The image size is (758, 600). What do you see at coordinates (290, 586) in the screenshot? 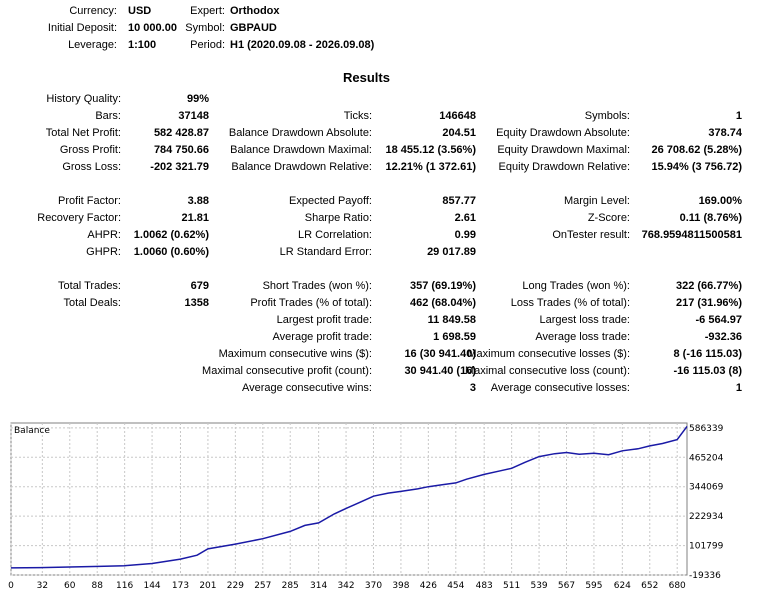
I see `x-tick-label: 285` at bounding box center [290, 586].